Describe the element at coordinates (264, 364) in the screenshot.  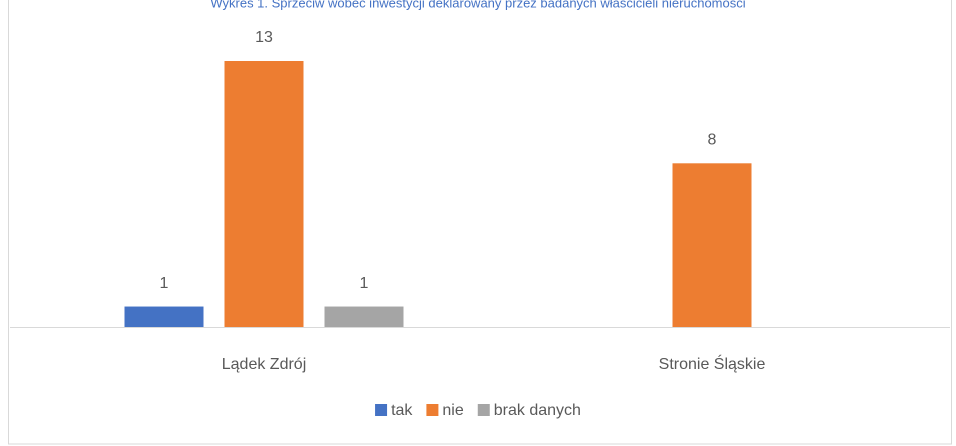
I see `x-tick-label: Lądek Zdrój` at that location.